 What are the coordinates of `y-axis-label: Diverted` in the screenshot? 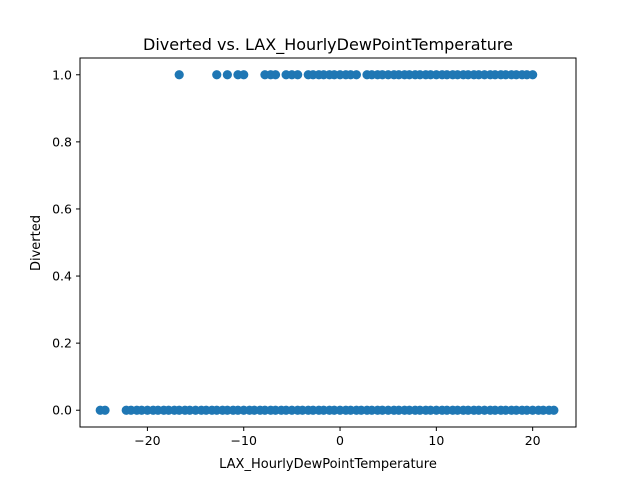 It's located at (36, 243).